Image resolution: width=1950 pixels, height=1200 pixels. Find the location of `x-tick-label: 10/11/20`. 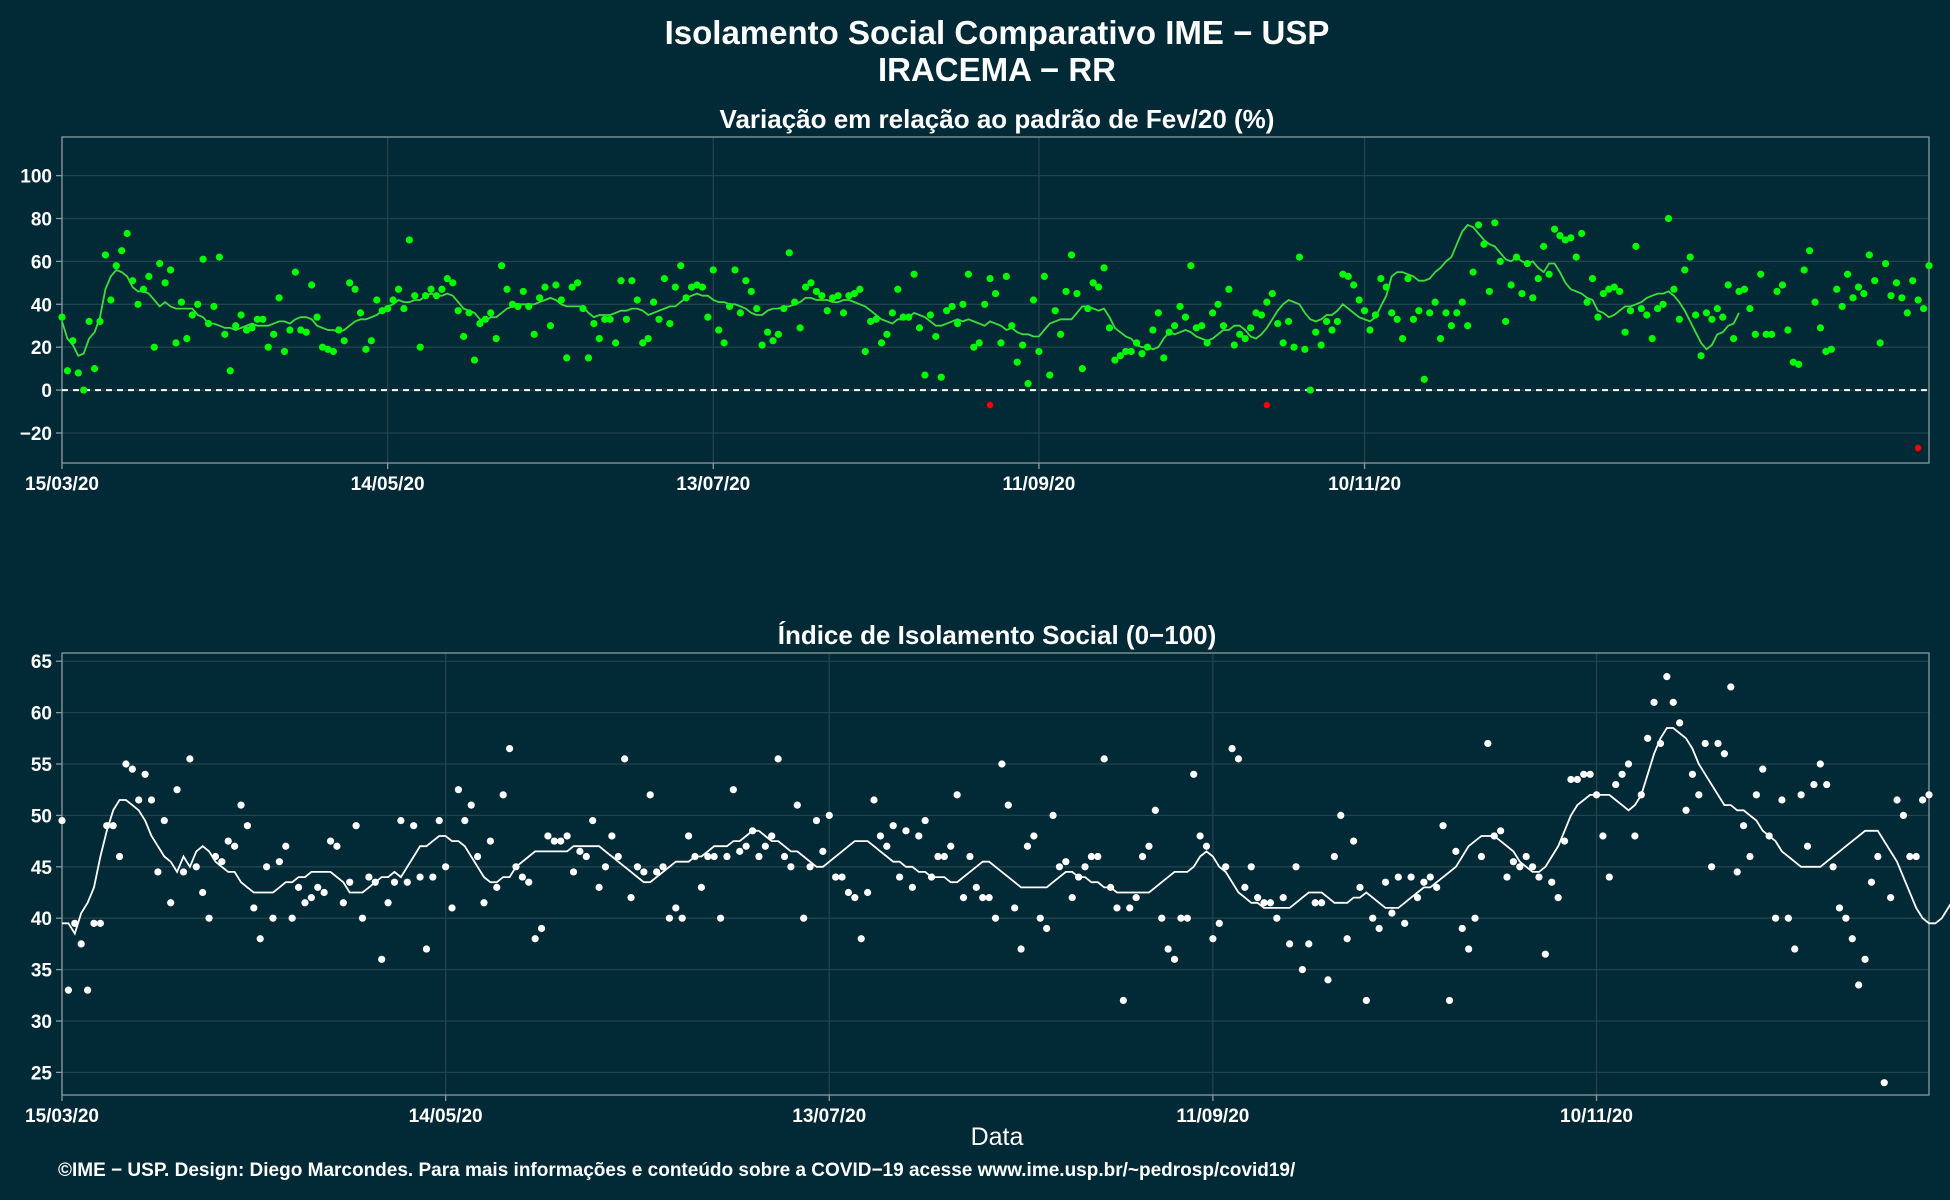

x-tick-label: 10/11/20 is located at coordinates (1596, 1116).